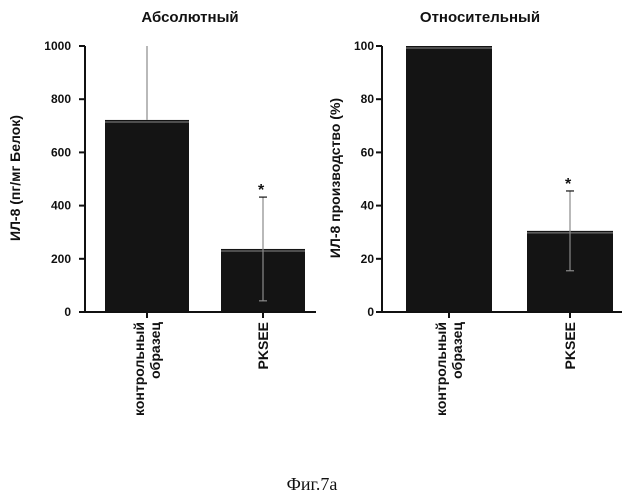 This screenshot has height=500, width=639. I want to click on y-axis-label: ИЛ-8 производство (%), so click(335, 178).